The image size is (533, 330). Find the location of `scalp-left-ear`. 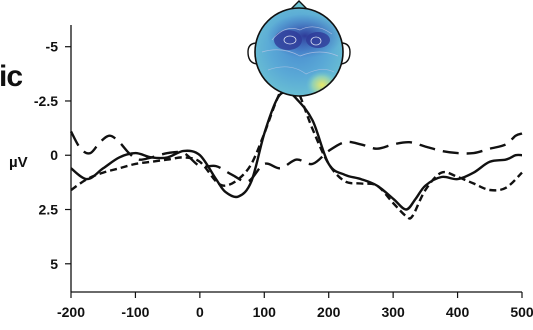

scalp-left-ear is located at coordinates (252, 53).